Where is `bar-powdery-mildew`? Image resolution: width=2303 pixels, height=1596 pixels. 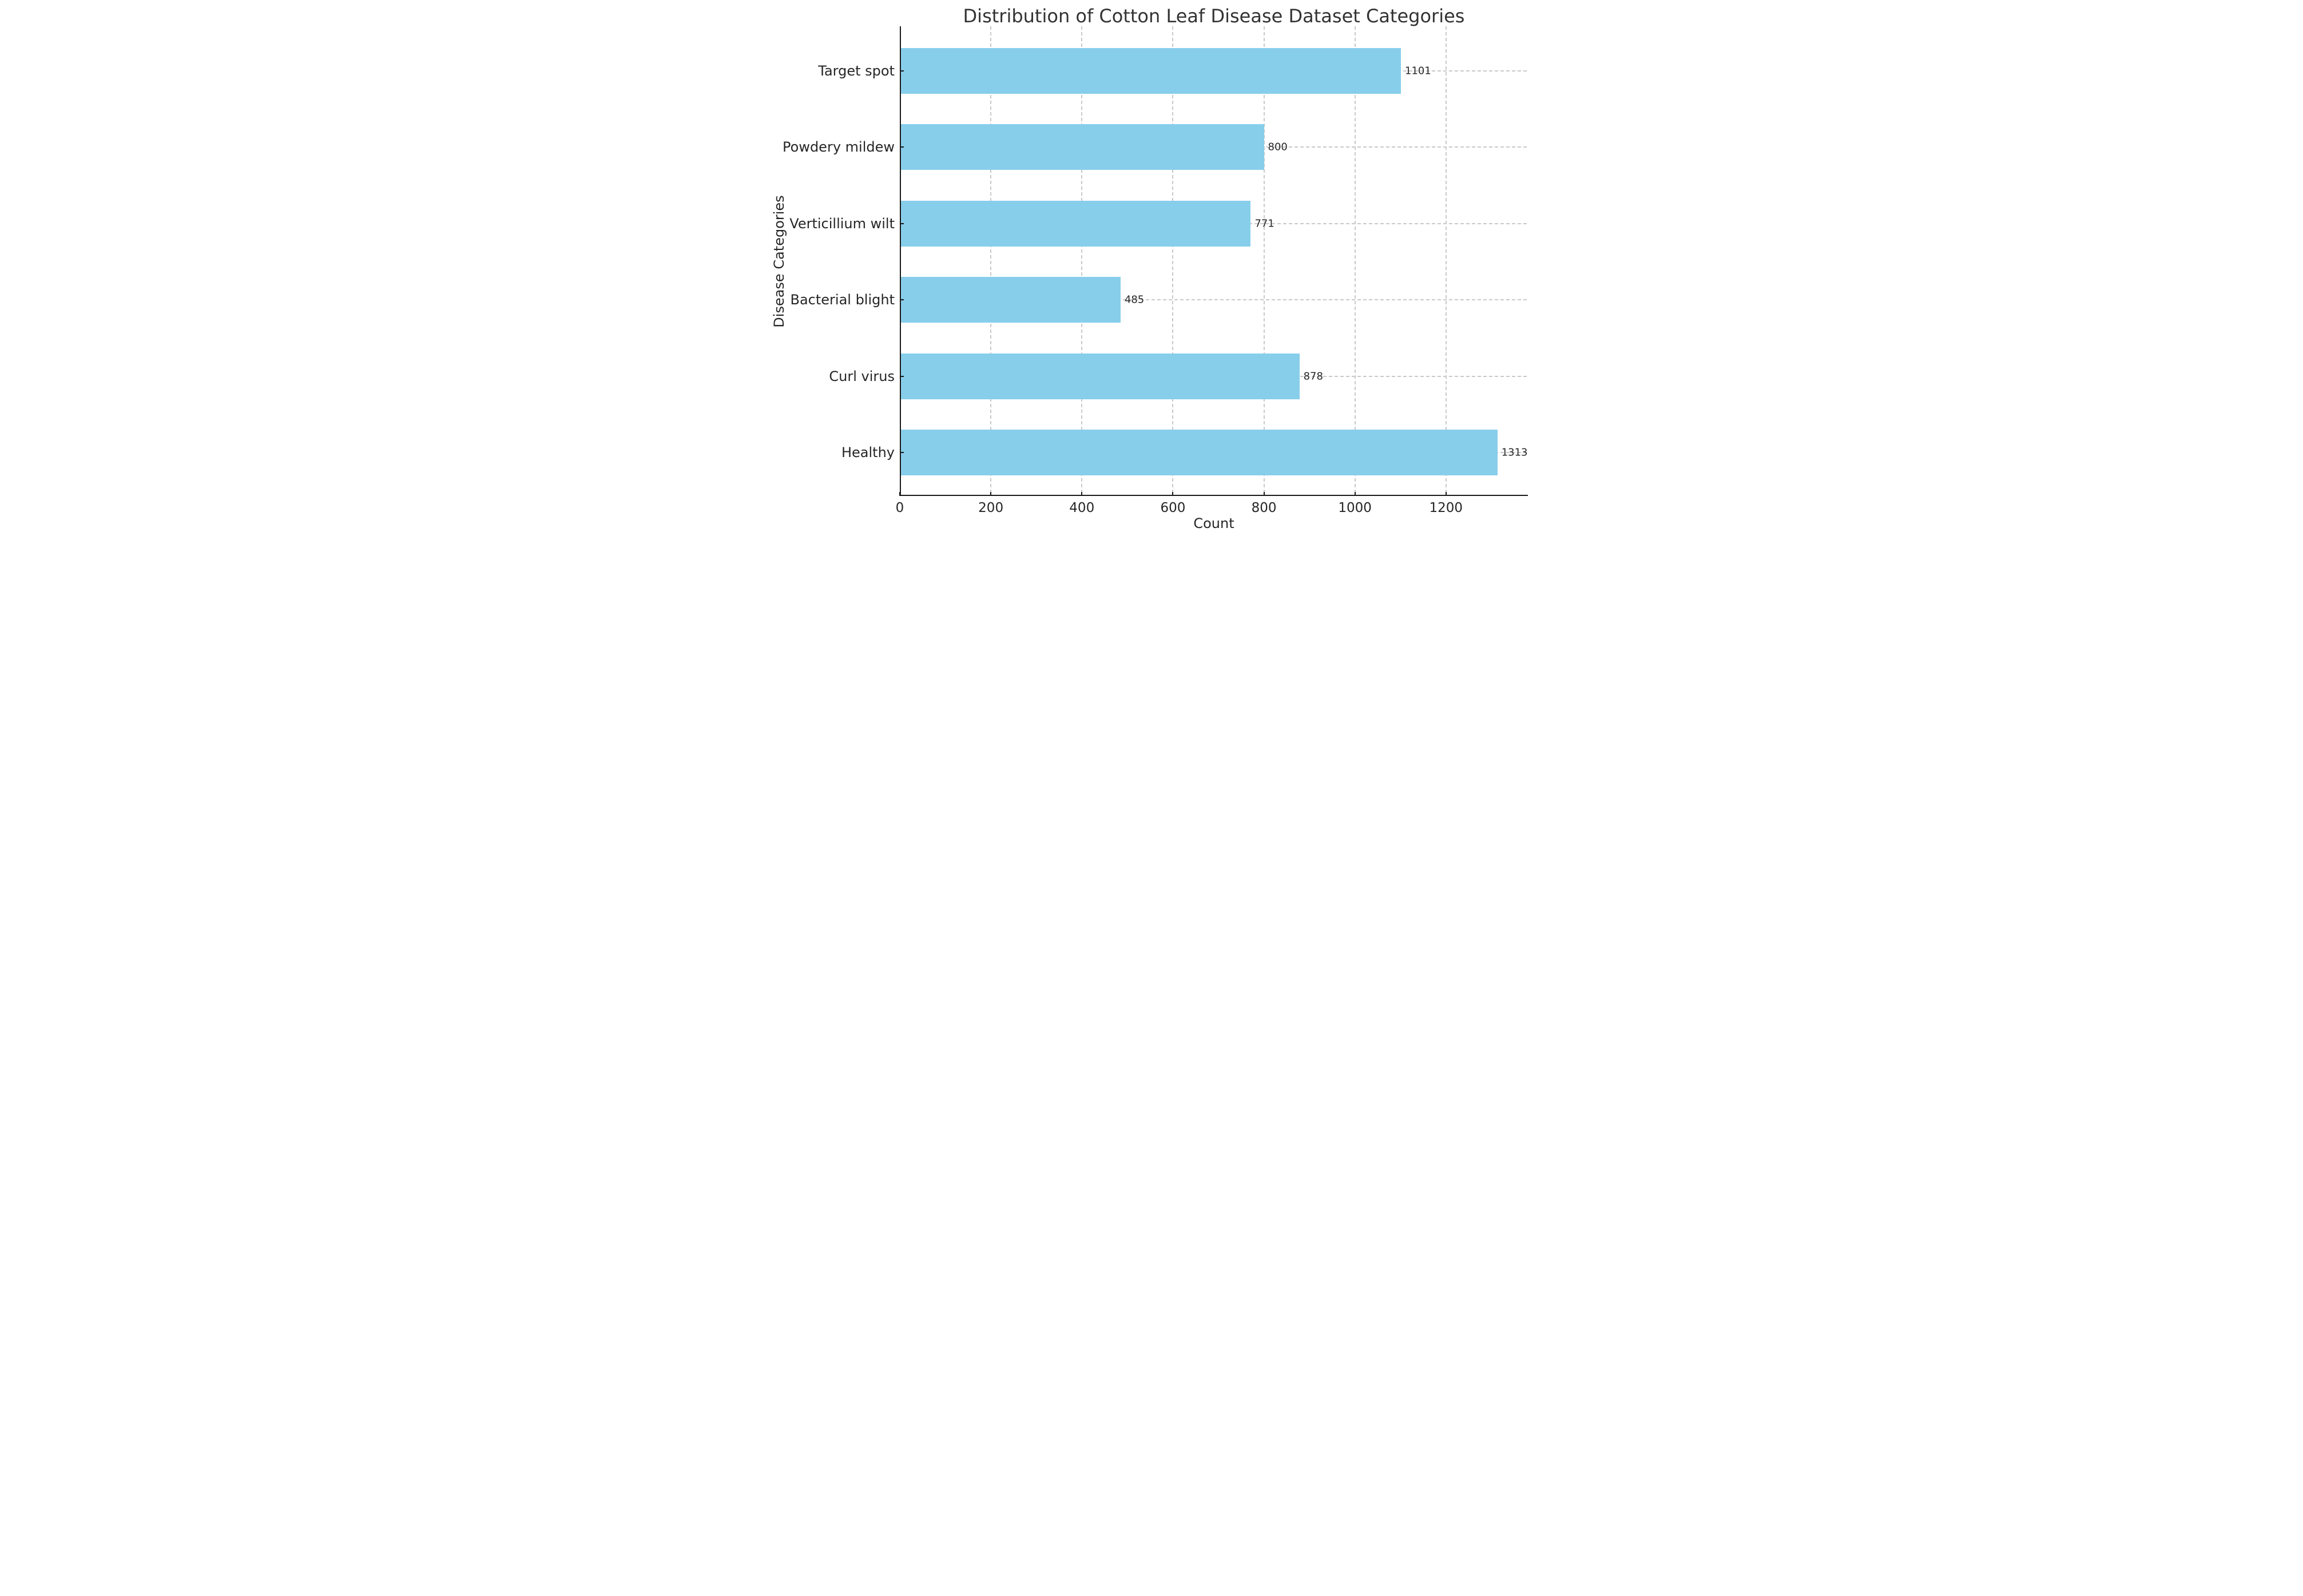
bar-powdery-mildew is located at coordinates (1082, 147).